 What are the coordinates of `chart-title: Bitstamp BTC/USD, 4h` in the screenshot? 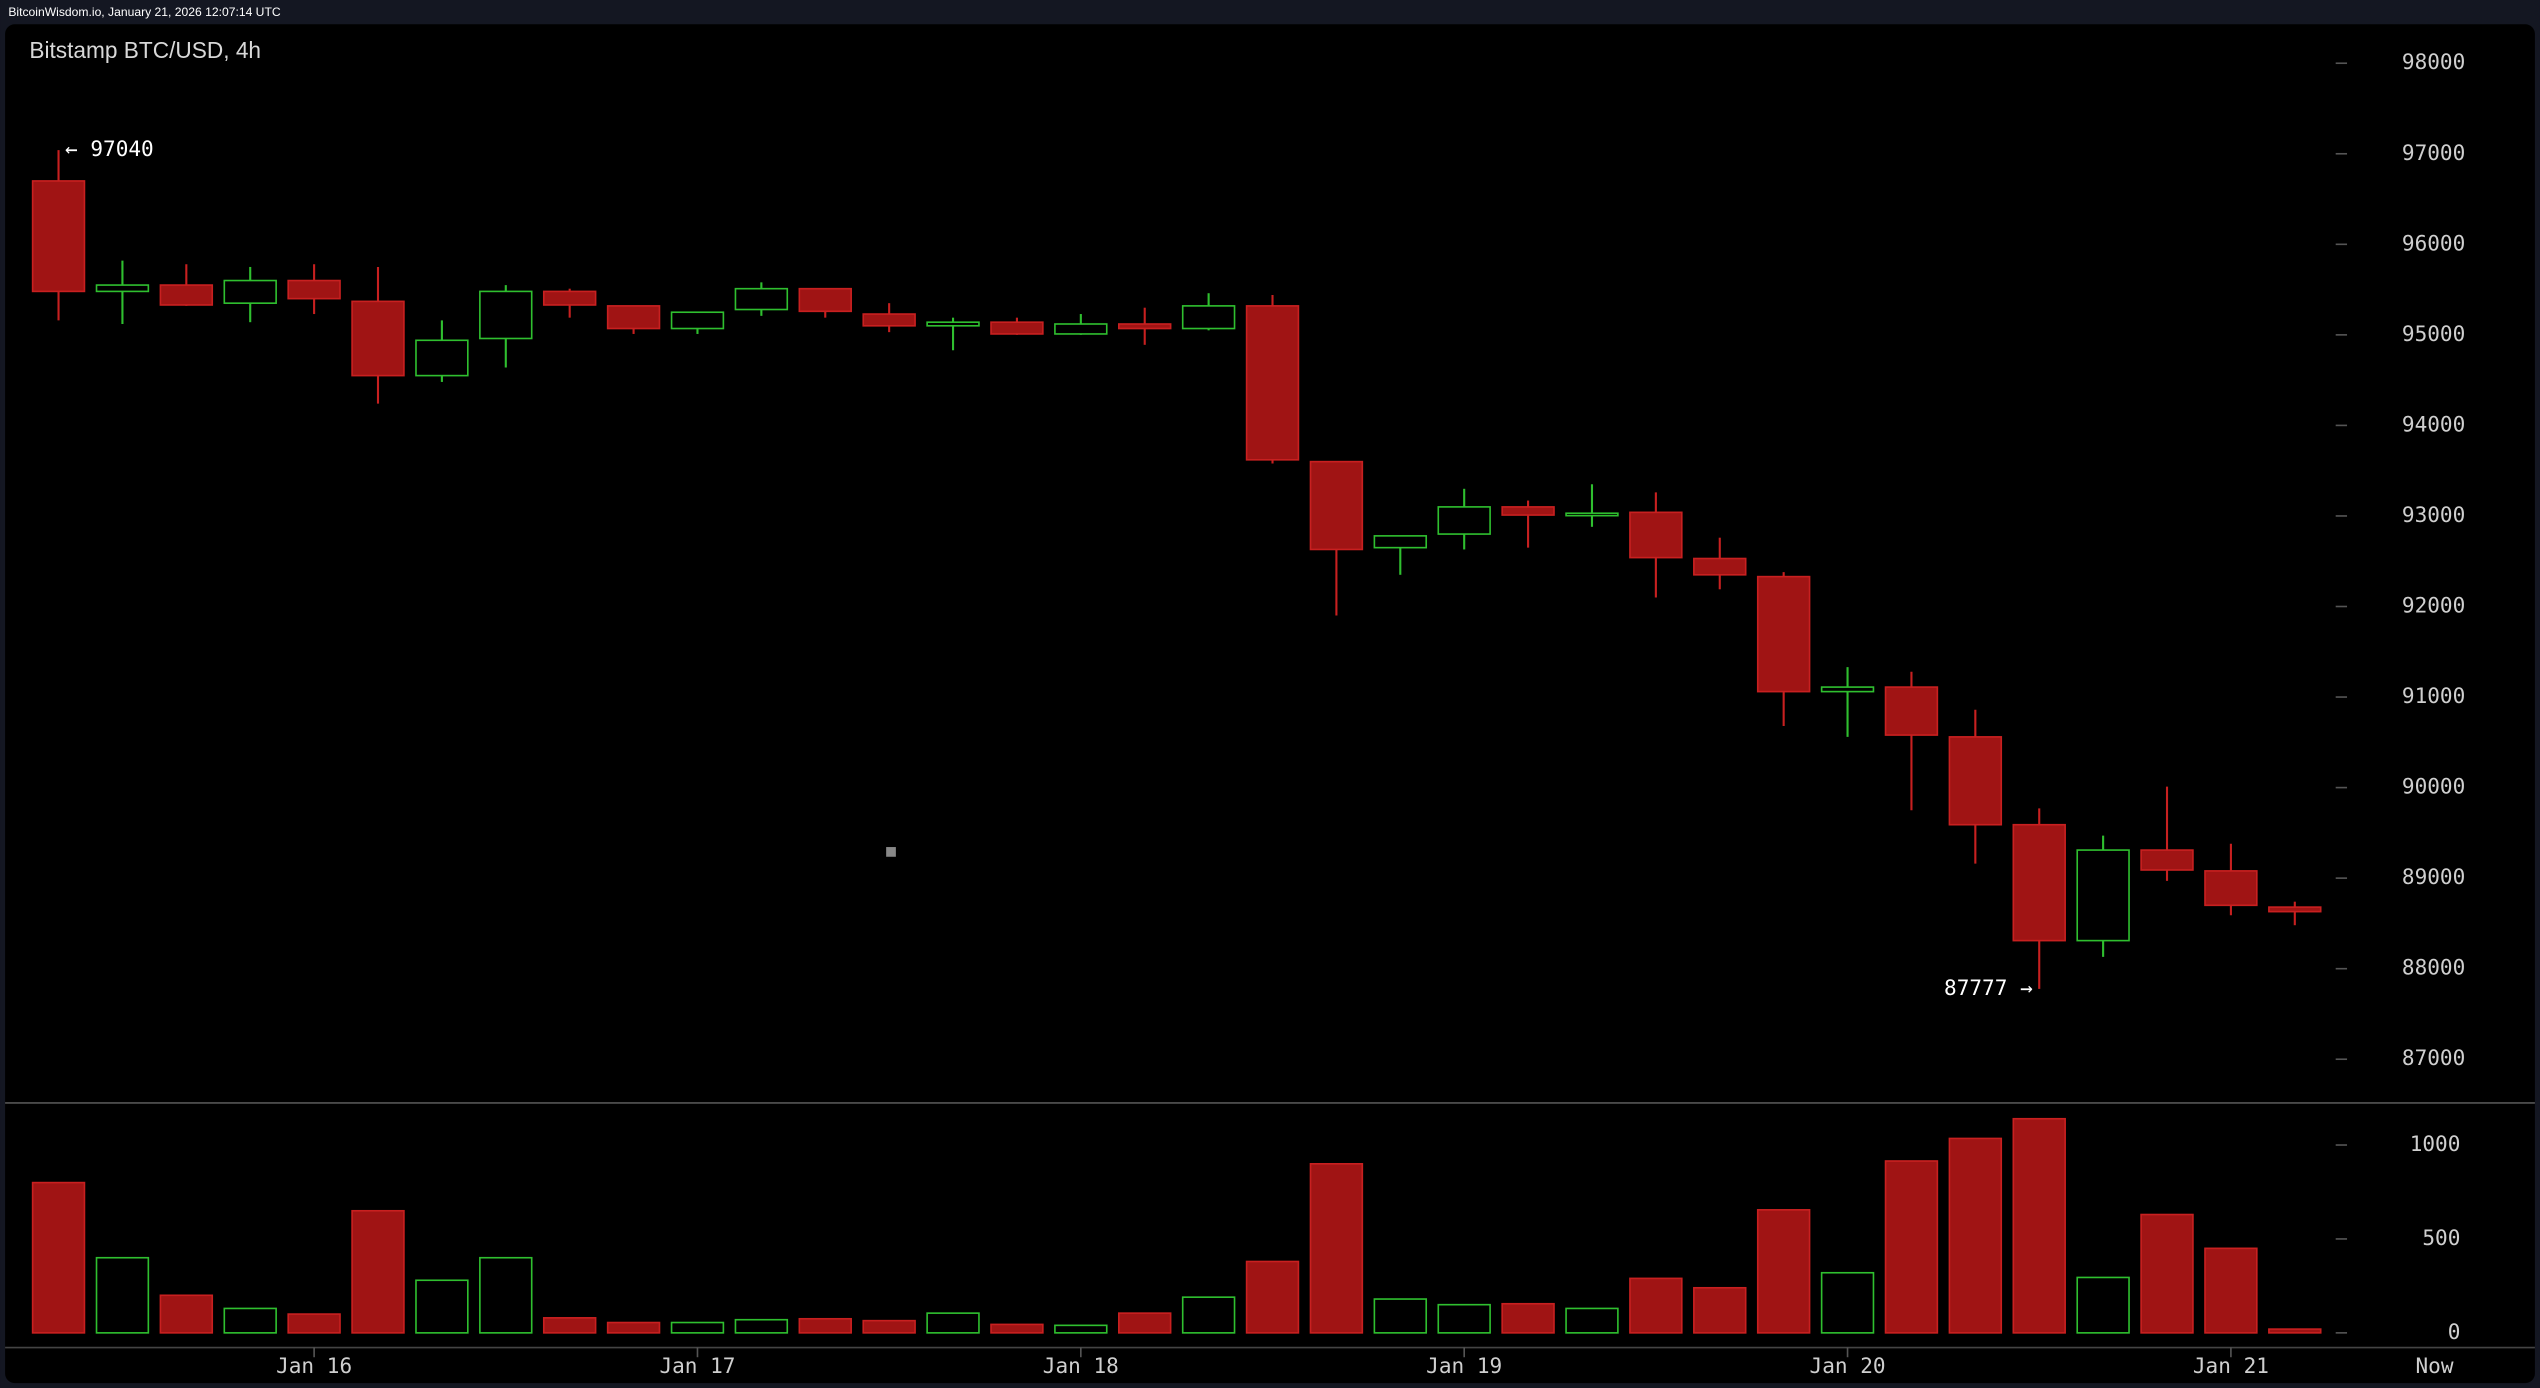 It's located at (145, 50).